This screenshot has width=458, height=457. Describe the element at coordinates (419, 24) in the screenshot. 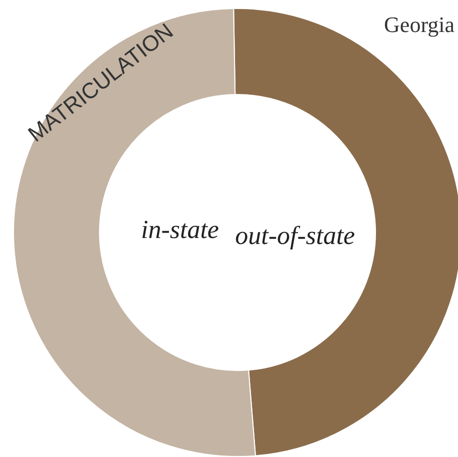

I see `text: Georgia` at that location.